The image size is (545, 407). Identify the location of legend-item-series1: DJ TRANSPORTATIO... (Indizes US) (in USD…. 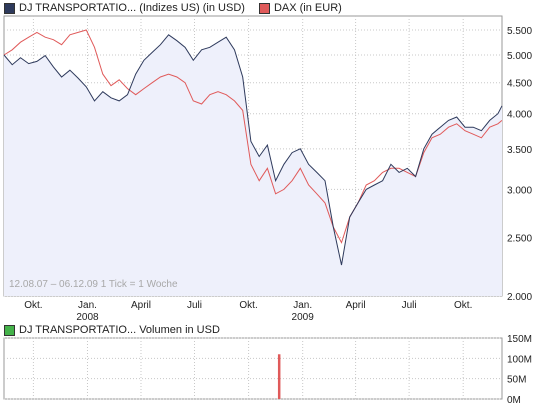
(124, 8).